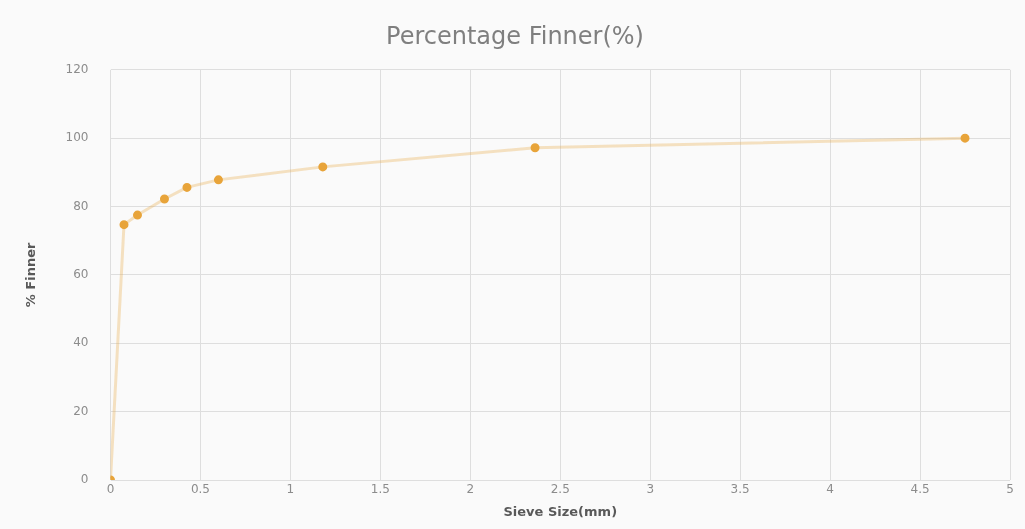  What do you see at coordinates (650, 489) in the screenshot?
I see `x-tick-label: 3` at bounding box center [650, 489].